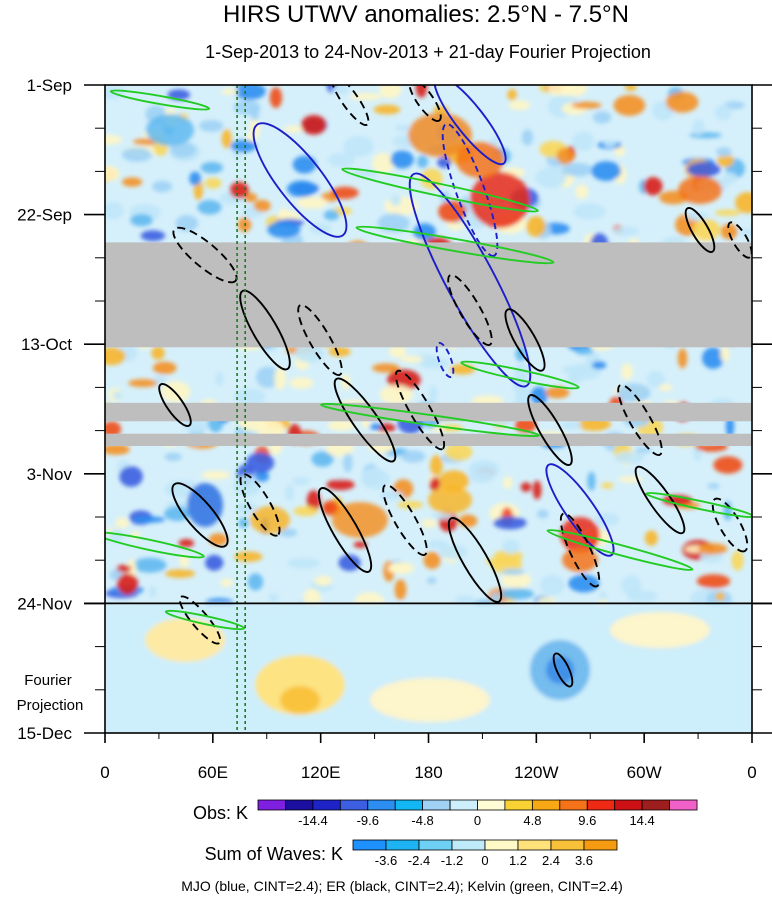  I want to click on colorbar-tick-label: 9.6, so click(587, 820).